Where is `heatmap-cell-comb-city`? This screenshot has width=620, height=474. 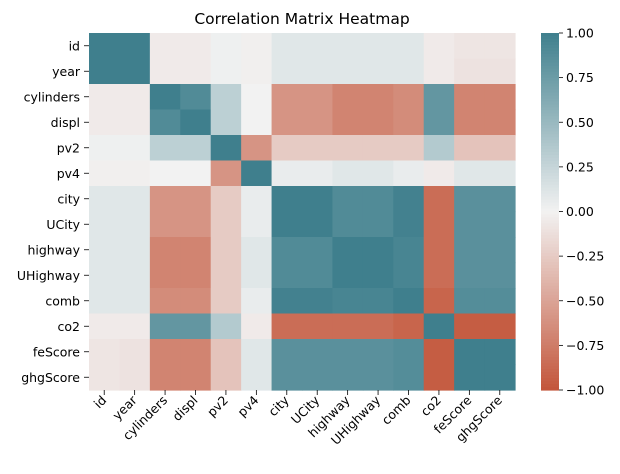
heatmap-cell-comb-city is located at coordinates (287, 301).